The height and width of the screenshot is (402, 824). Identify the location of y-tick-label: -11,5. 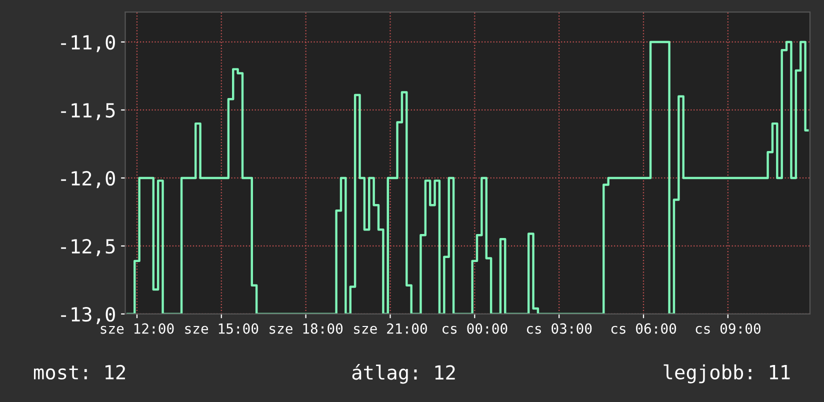
(88, 111).